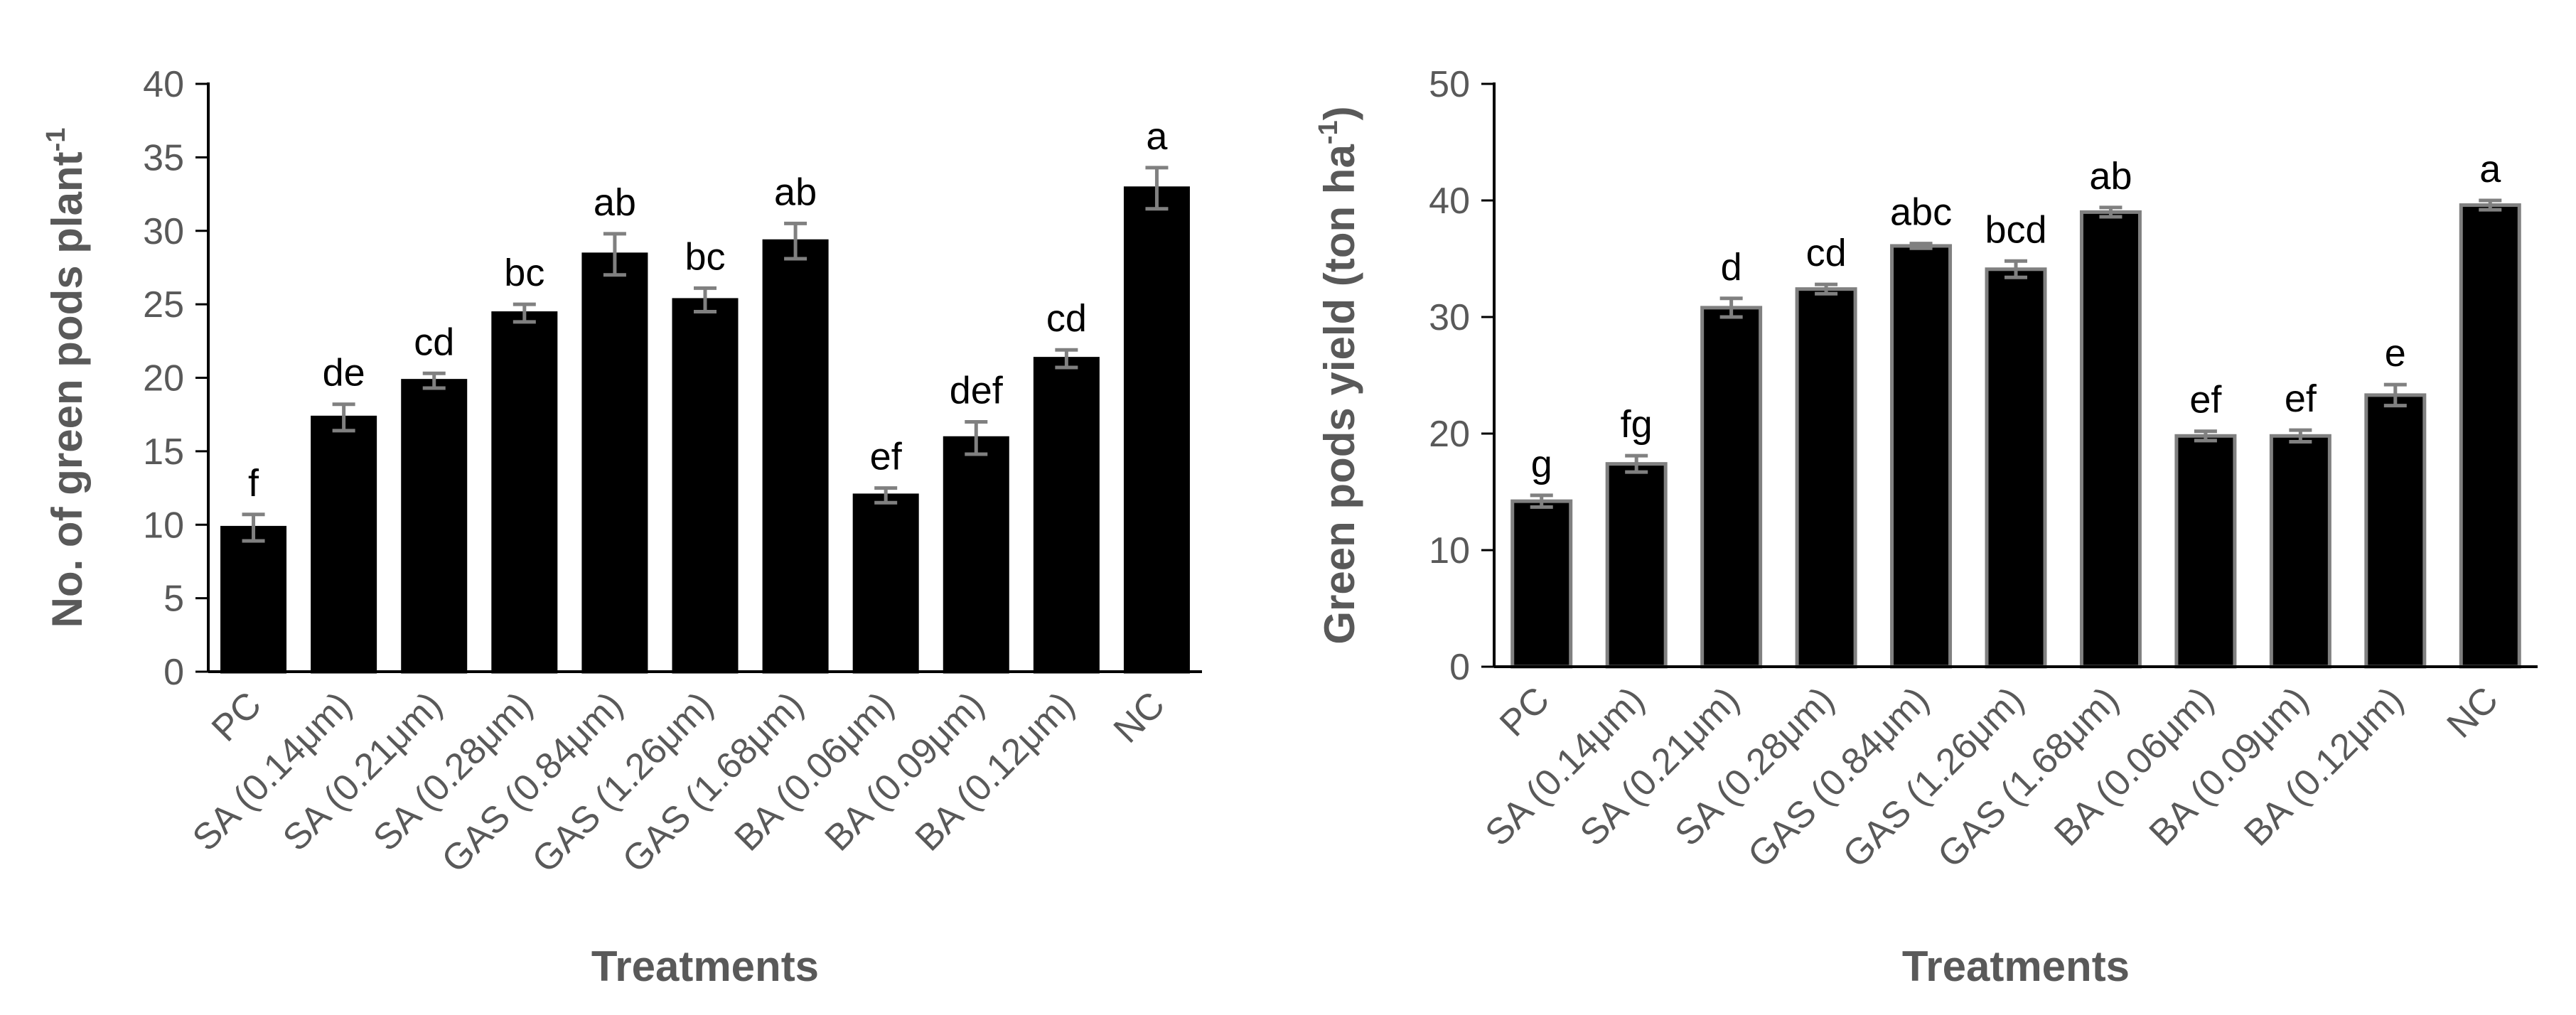  Describe the element at coordinates (163, 305) in the screenshot. I see `y-tick-label: 25` at that location.